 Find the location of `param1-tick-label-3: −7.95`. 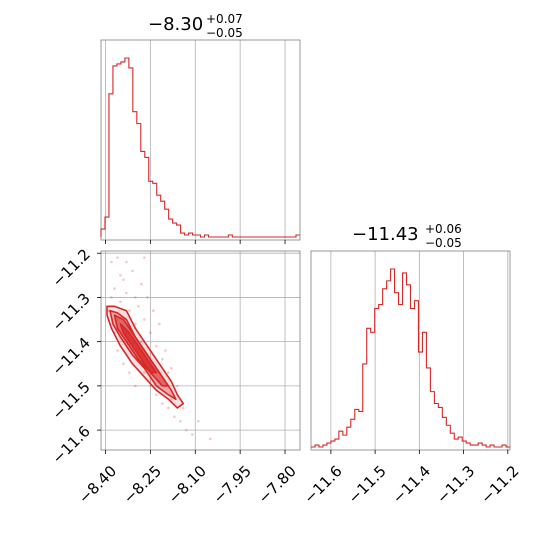

param1-tick-label-3: −7.95 is located at coordinates (232, 484).